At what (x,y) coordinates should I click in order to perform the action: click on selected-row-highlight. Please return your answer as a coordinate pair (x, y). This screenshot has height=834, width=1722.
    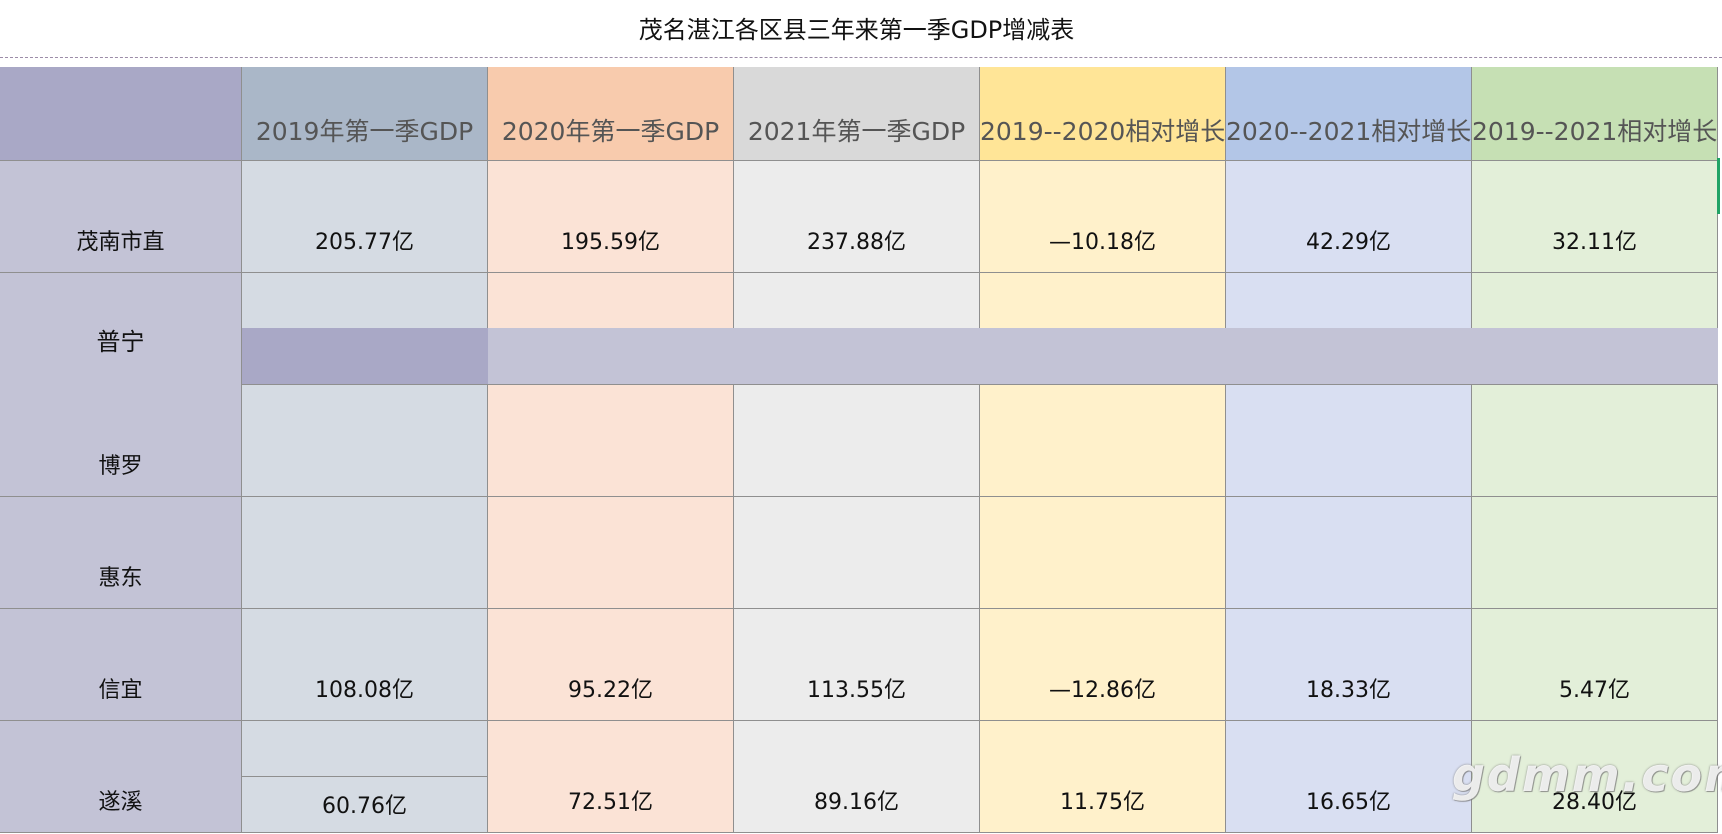
    Looking at the image, I should click on (1103, 356).